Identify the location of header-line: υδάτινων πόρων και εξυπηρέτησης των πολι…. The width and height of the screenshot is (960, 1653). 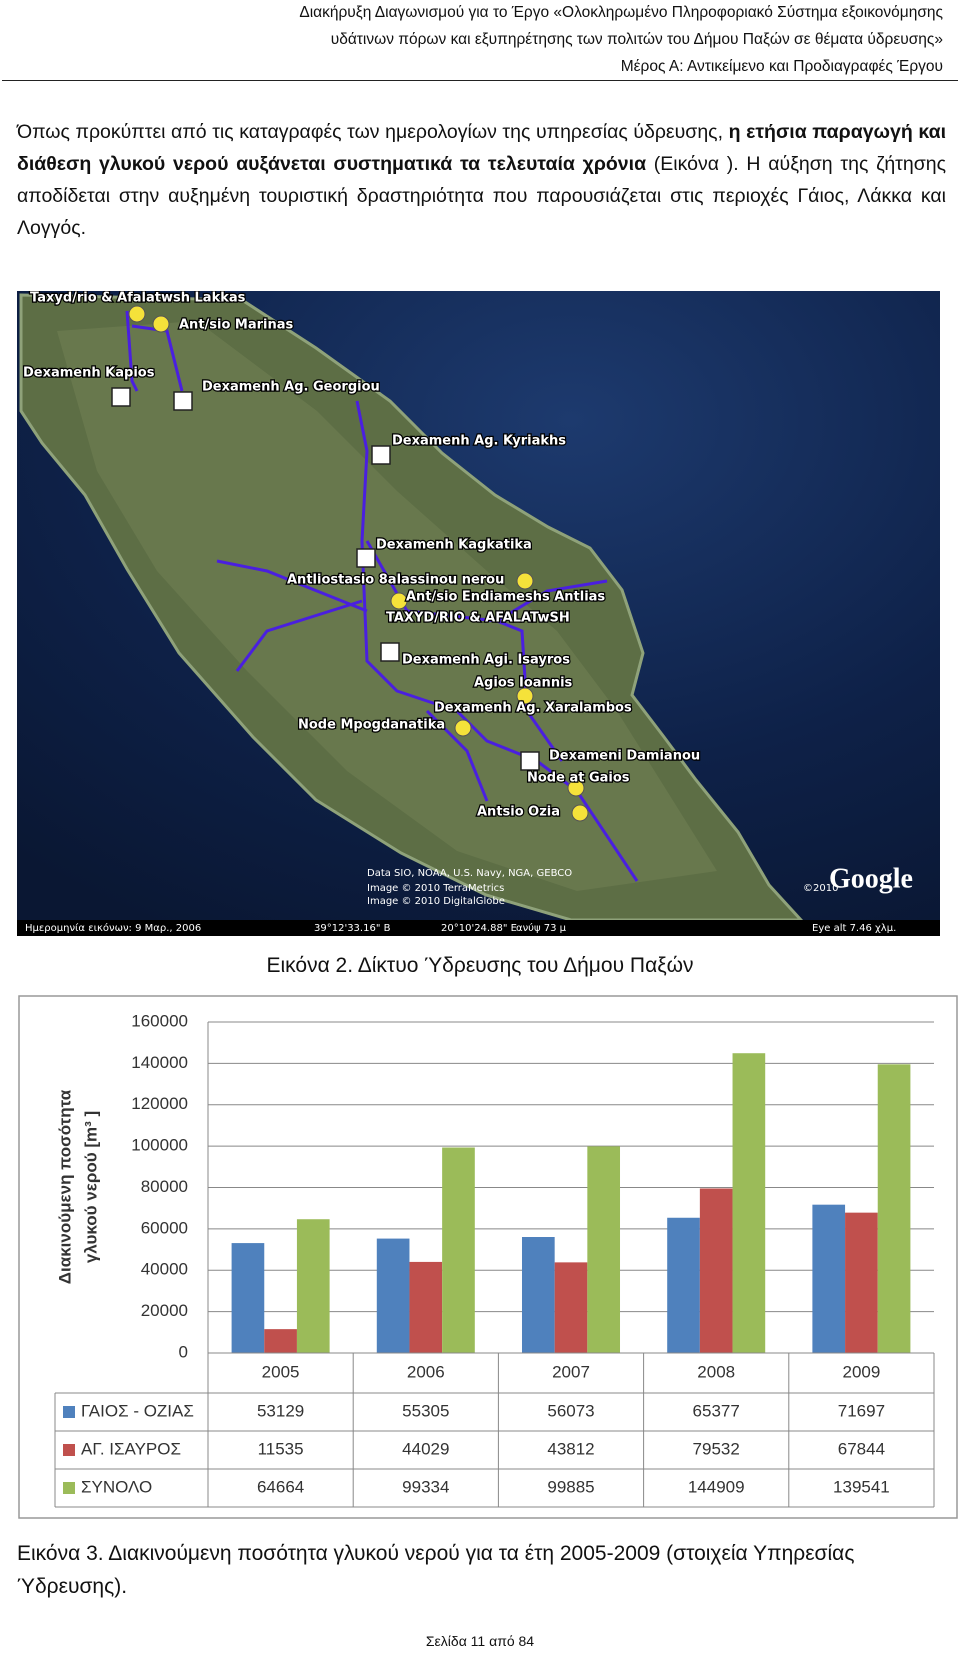
(636, 39).